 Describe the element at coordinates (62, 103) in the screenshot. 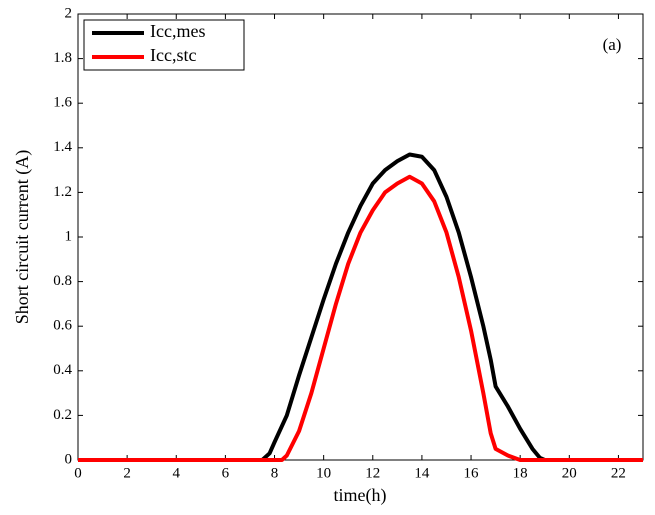

I see `y-tick-label: 1.6` at that location.